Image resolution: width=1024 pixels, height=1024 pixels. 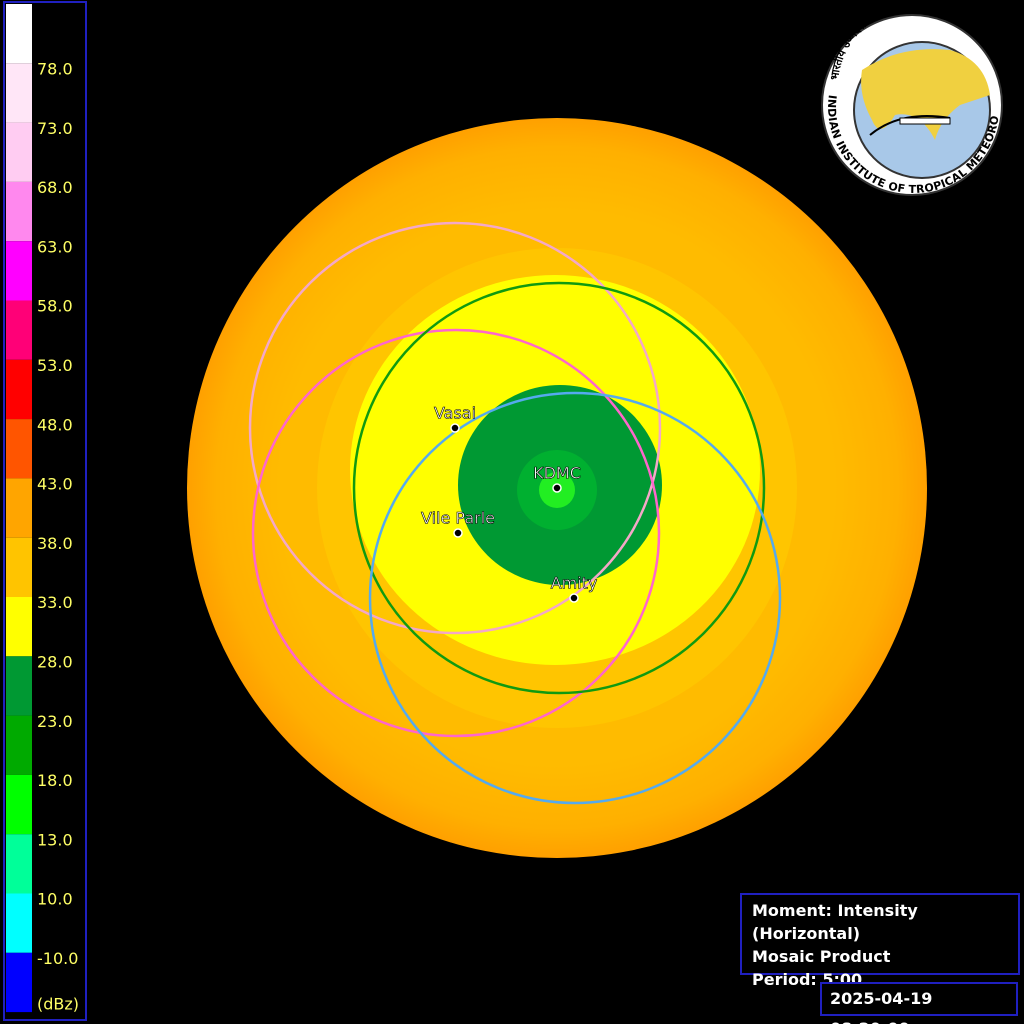 What do you see at coordinates (919, 1003) in the screenshot?
I see `timestamp: 2025-04-19 08:20:00` at bounding box center [919, 1003].